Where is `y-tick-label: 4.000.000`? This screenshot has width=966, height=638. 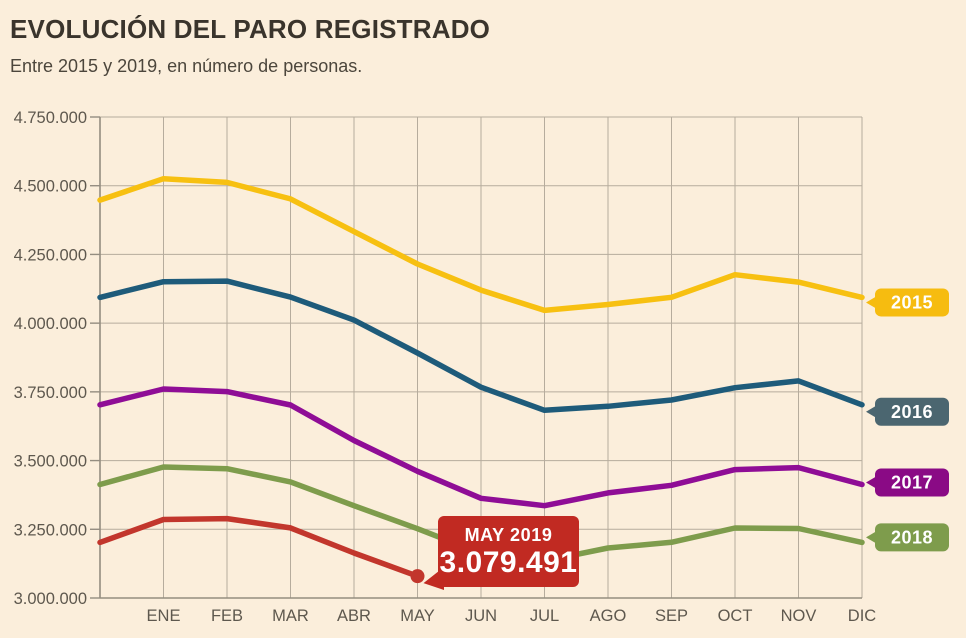 y-tick-label: 4.000.000 is located at coordinates (50, 324).